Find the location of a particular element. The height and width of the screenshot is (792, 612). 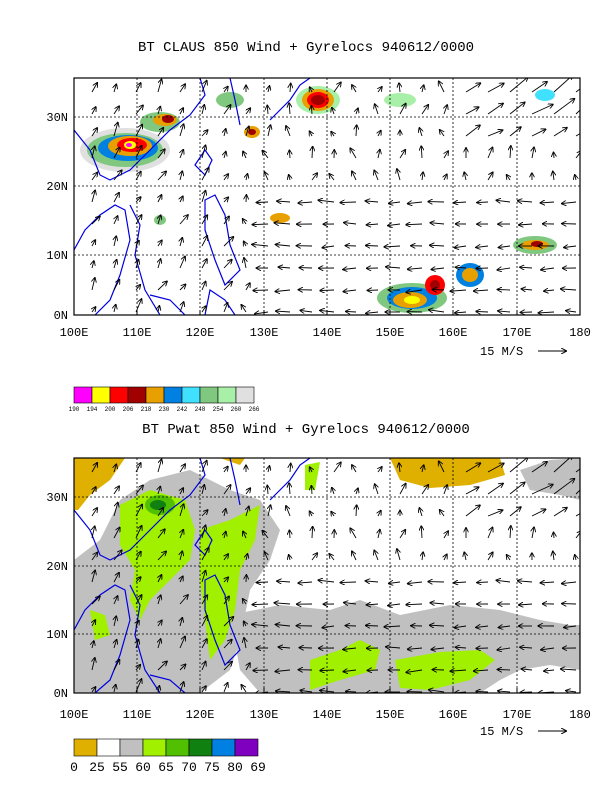

panel1-lon-170: 170E is located at coordinates (517, 333).